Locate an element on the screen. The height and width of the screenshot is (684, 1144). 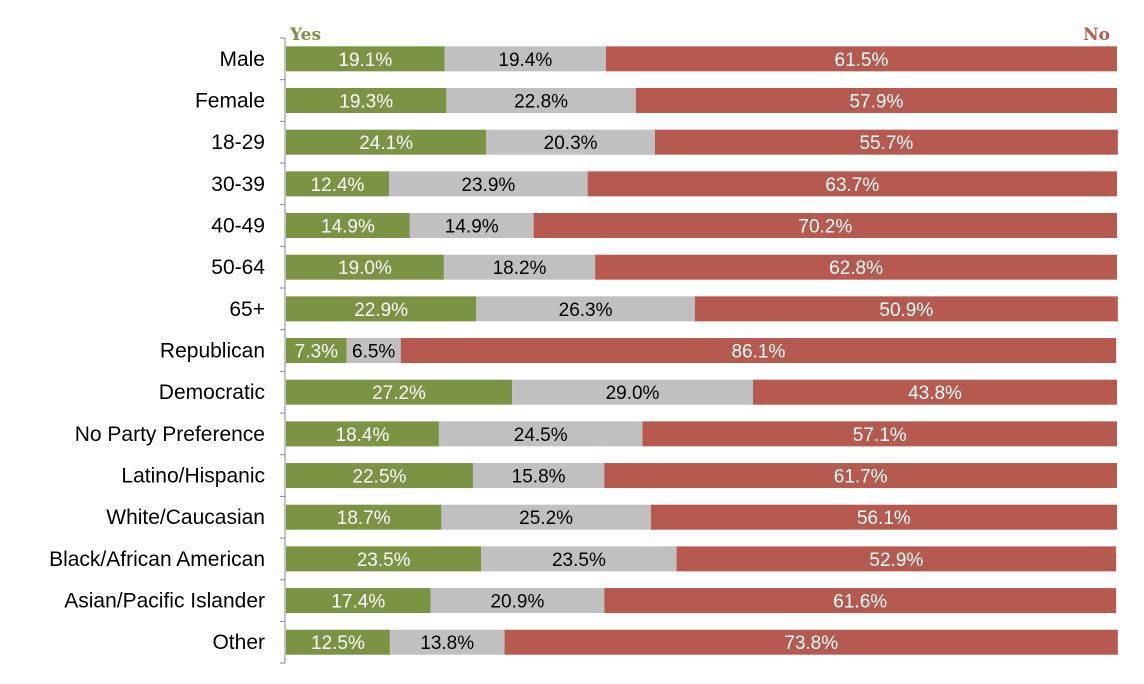
category-label-65: 65+ is located at coordinates (247, 309).